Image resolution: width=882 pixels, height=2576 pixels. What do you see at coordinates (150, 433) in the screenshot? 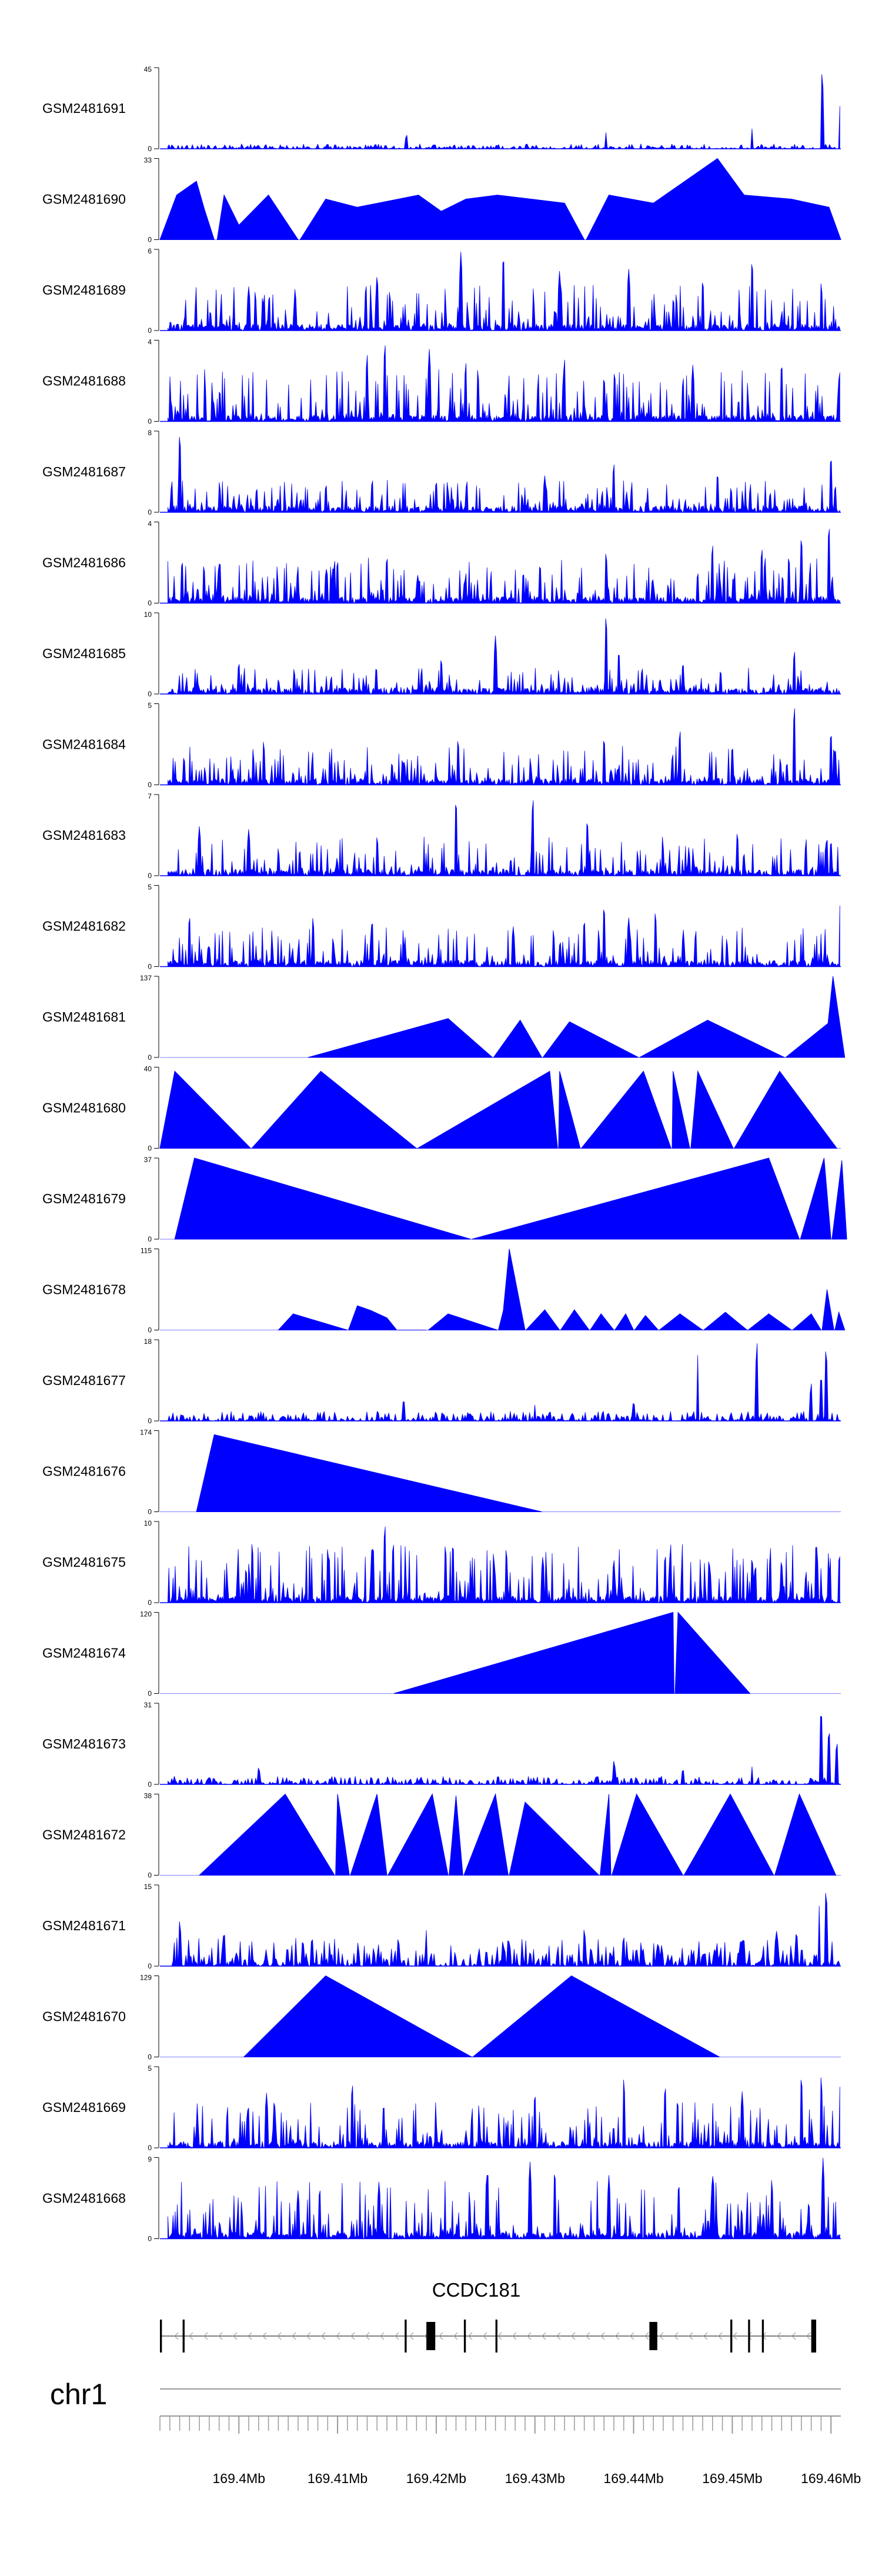
I see `y-max-label: 8` at bounding box center [150, 433].